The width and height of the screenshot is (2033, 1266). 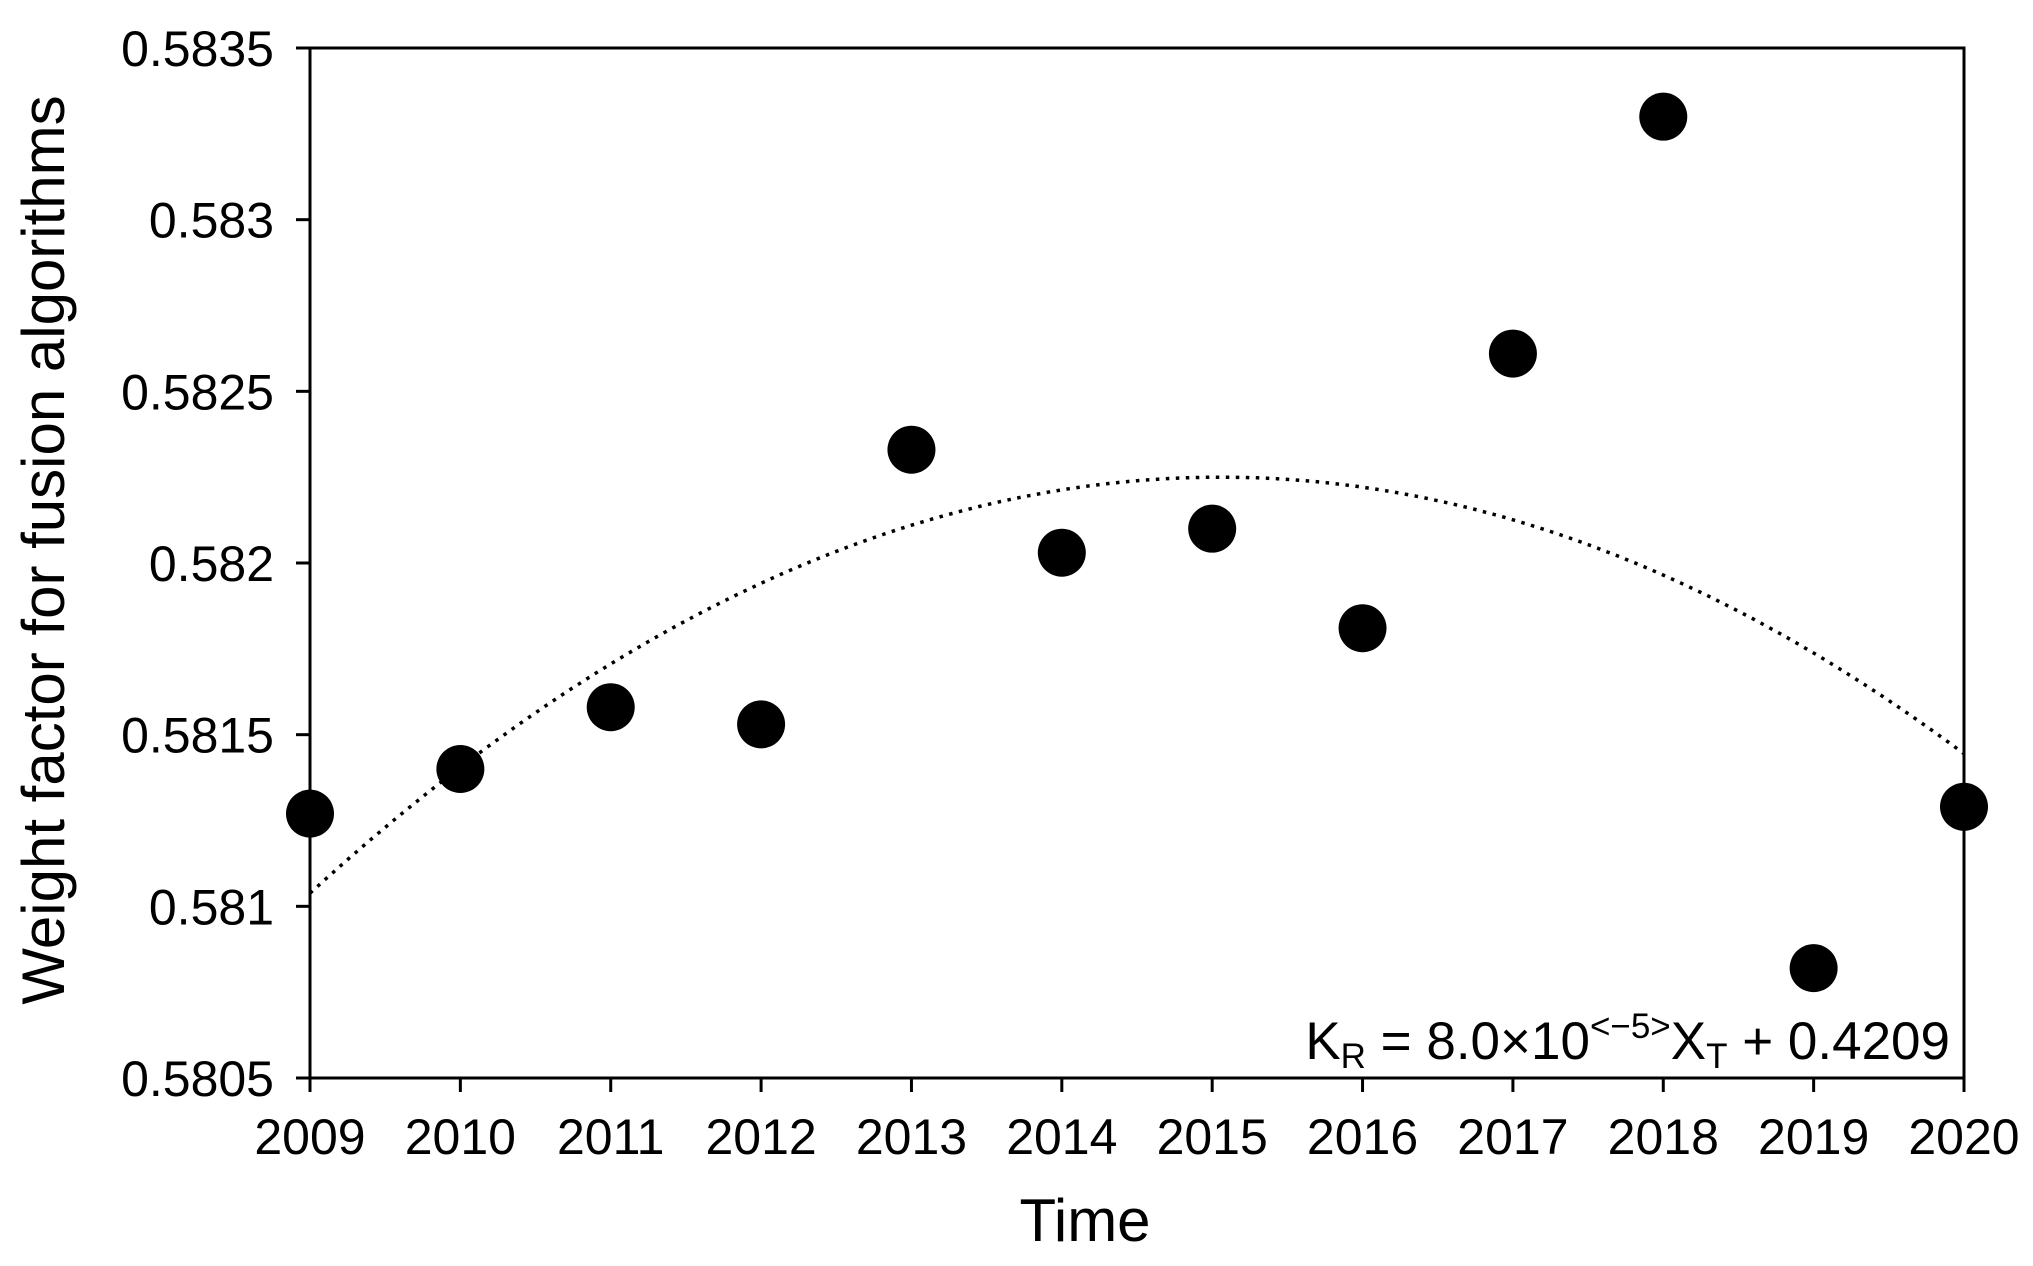 What do you see at coordinates (197, 49) in the screenshot?
I see `y-tick-label: 0.5835` at bounding box center [197, 49].